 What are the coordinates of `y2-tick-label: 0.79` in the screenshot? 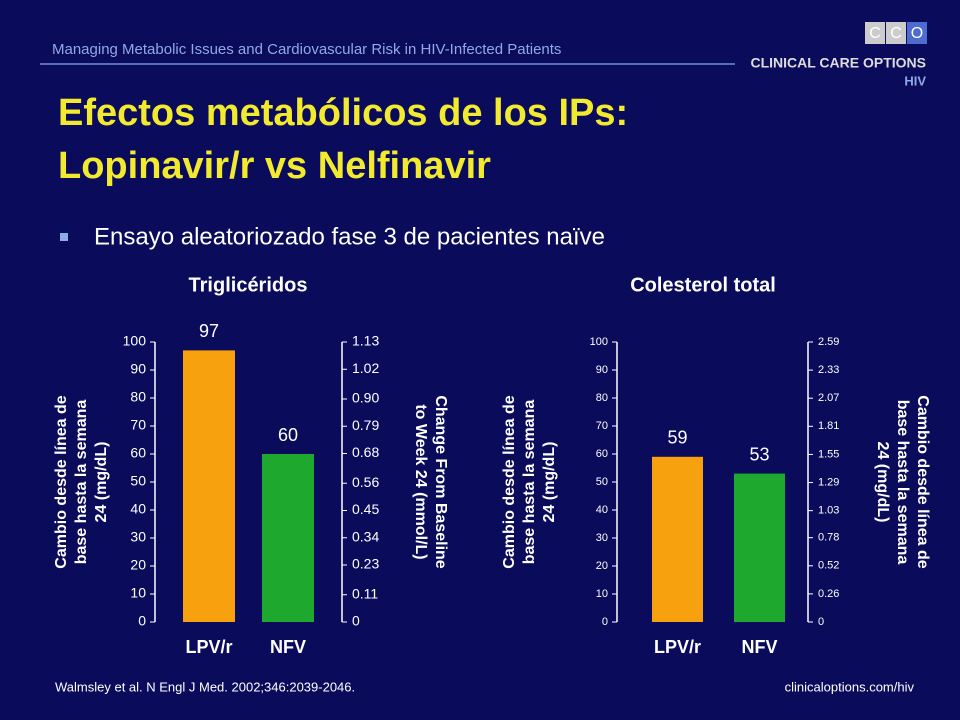 It's located at (365, 425).